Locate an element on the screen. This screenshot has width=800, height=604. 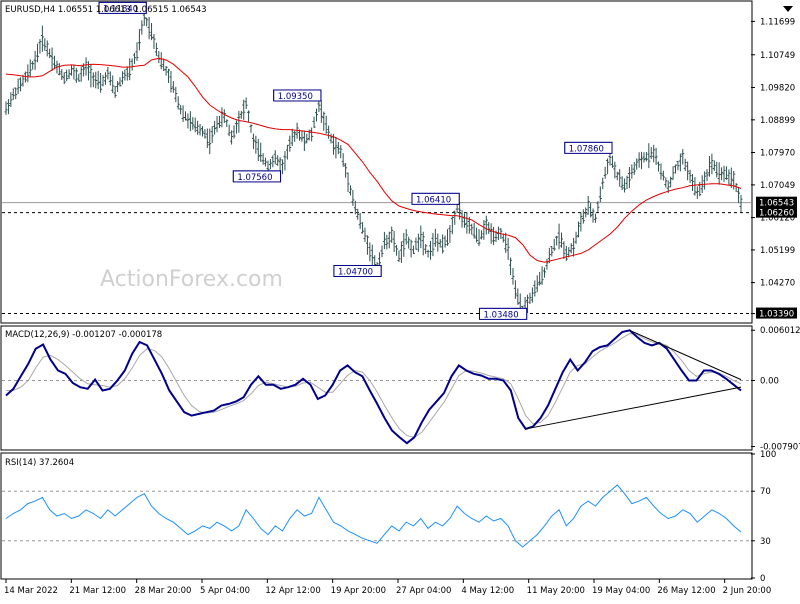
y-tick-label: 1.08899 is located at coordinates (777, 121).